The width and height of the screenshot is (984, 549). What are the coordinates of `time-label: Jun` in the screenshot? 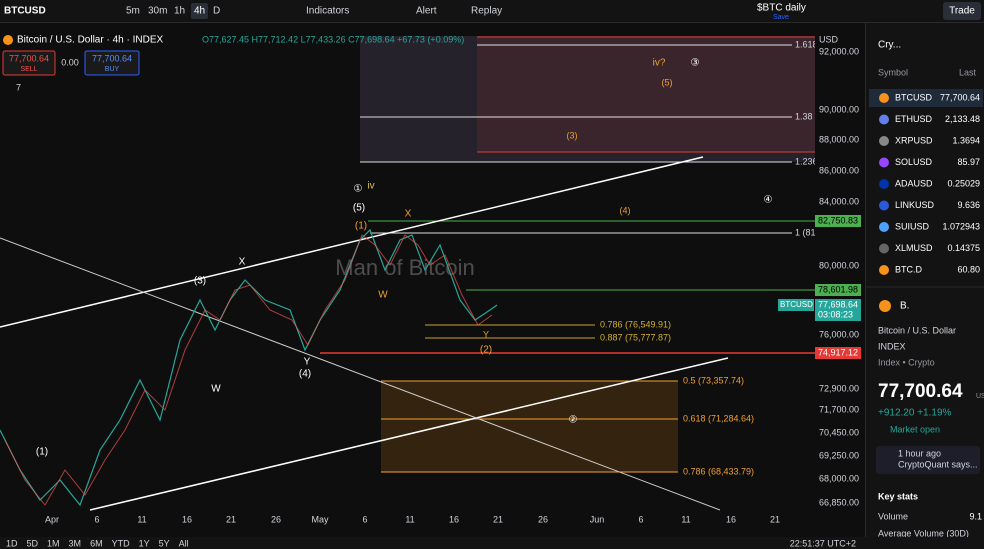 It's located at (597, 519).